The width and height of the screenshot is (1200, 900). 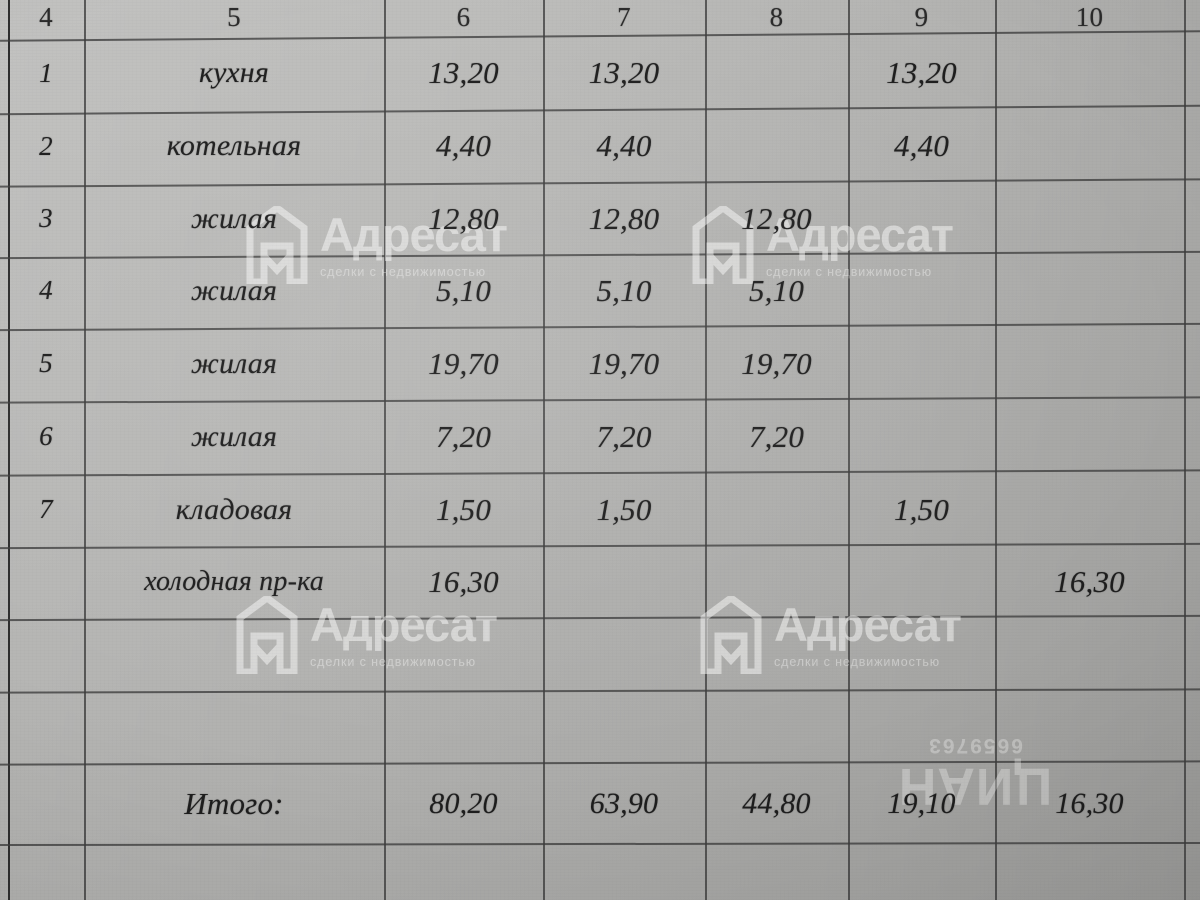 I want to click on grid-vline-col10-right, so click(x=1185, y=450).